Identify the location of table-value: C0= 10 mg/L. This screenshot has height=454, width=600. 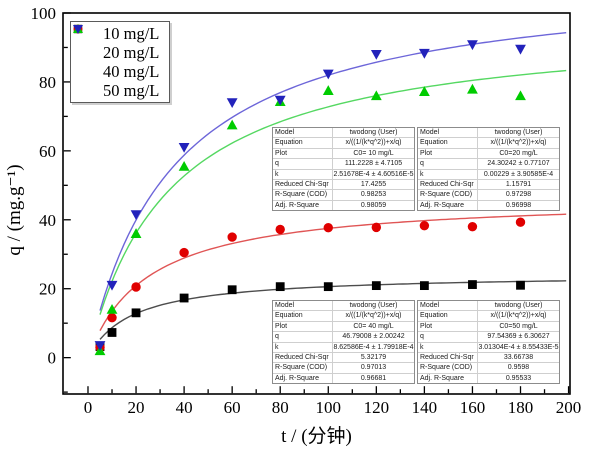
(373, 153).